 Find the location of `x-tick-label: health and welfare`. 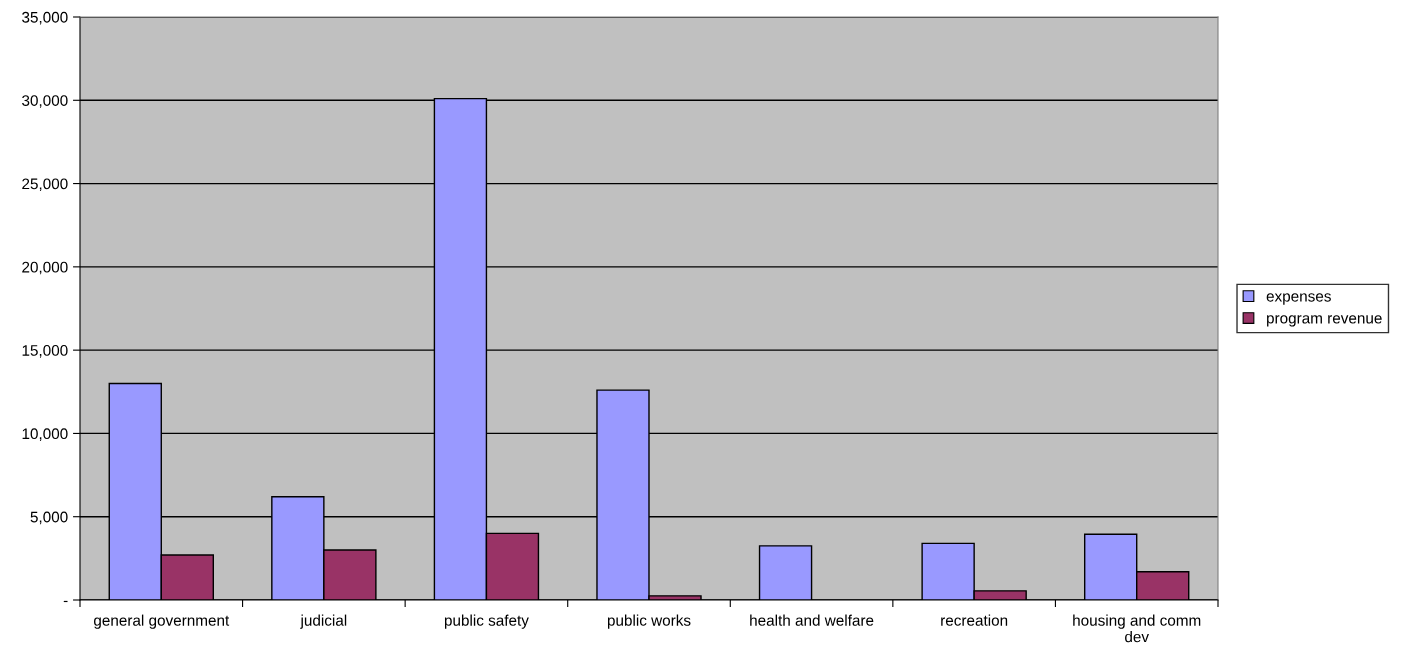

x-tick-label: health and welfare is located at coordinates (812, 620).